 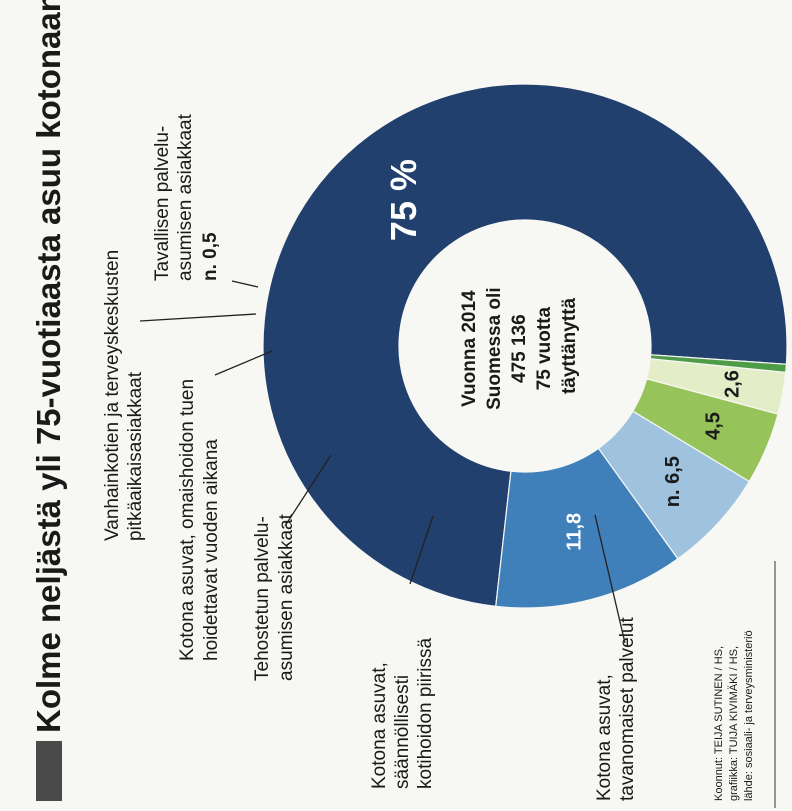 What do you see at coordinates (198, 317) in the screenshot?
I see `leader-vanhainkotien` at bounding box center [198, 317].